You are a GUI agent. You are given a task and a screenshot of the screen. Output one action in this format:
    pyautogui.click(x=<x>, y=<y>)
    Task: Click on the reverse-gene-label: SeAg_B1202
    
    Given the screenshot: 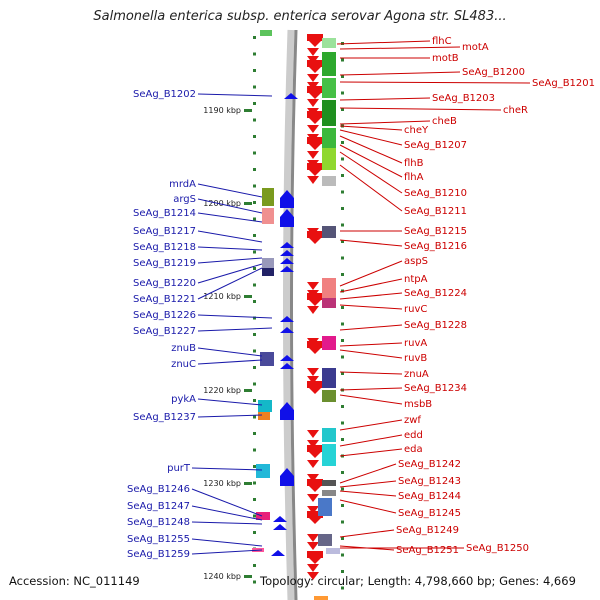 What is the action you would take?
    pyautogui.click(x=164, y=94)
    